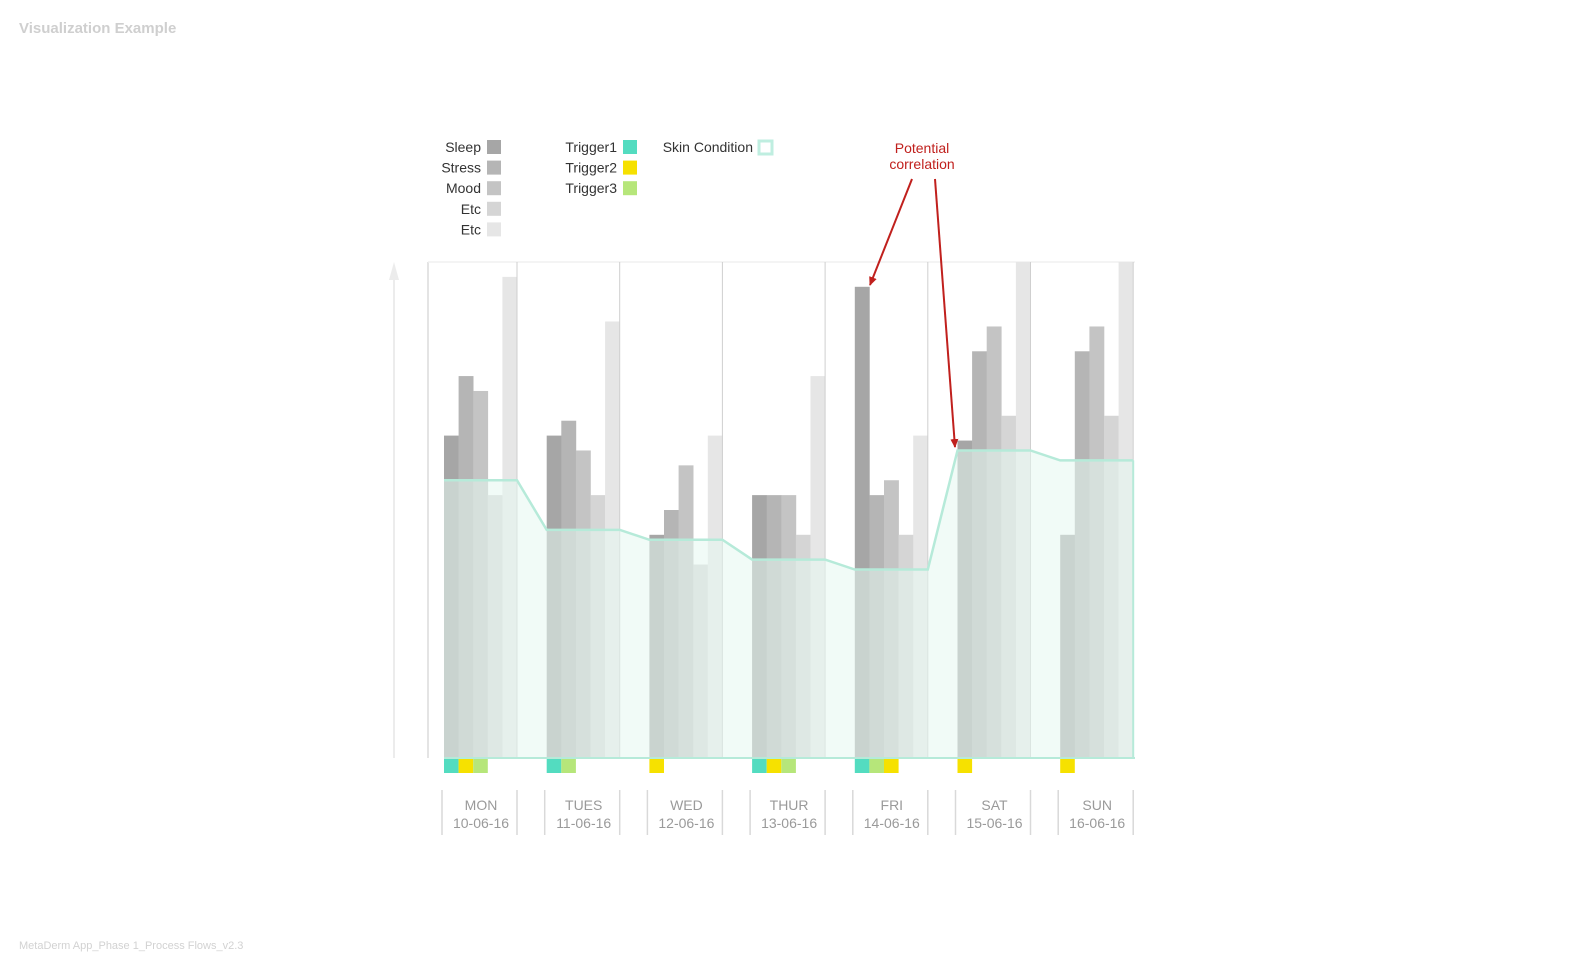  Describe the element at coordinates (463, 147) in the screenshot. I see `legend-label: Sleep` at that location.